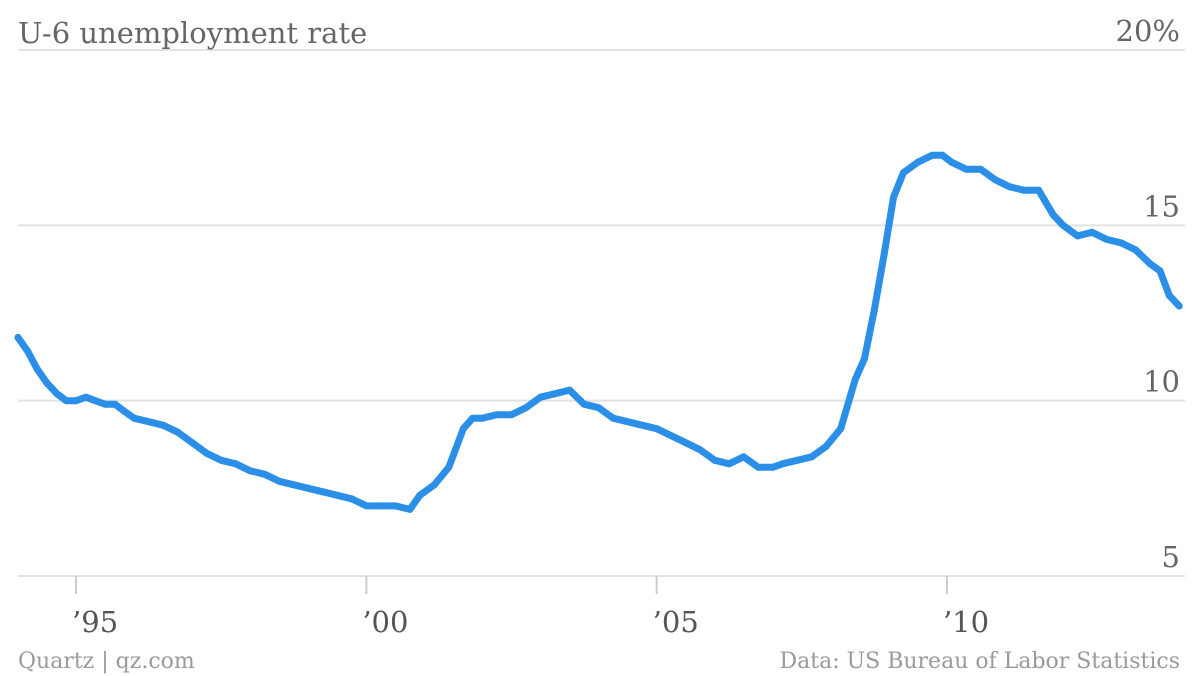  I want to click on chart-title: U-6 unemployment rate, so click(192, 33).